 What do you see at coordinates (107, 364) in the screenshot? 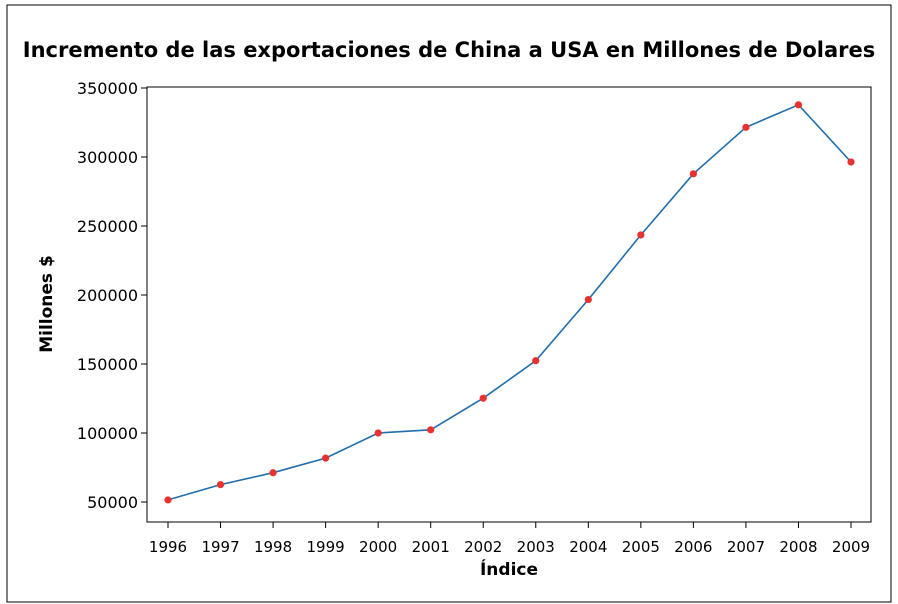
I see `y-tick-label: 150000` at bounding box center [107, 364].